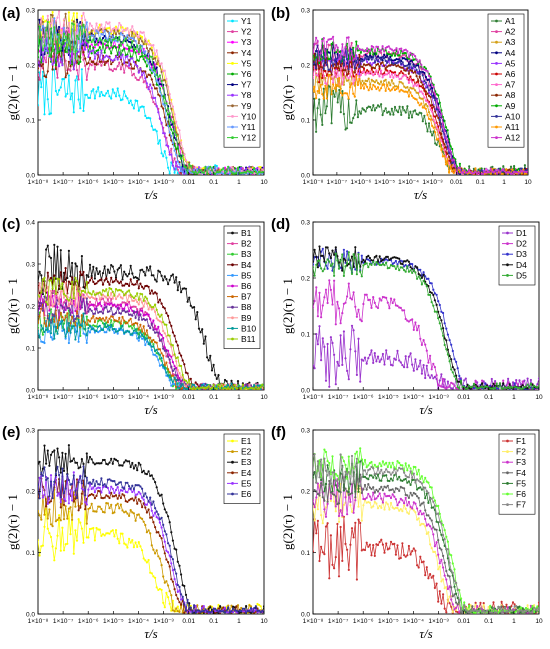 The height and width of the screenshot is (649, 550). What do you see at coordinates (246, 32) in the screenshot?
I see `legend-entry: Y2` at bounding box center [246, 32].